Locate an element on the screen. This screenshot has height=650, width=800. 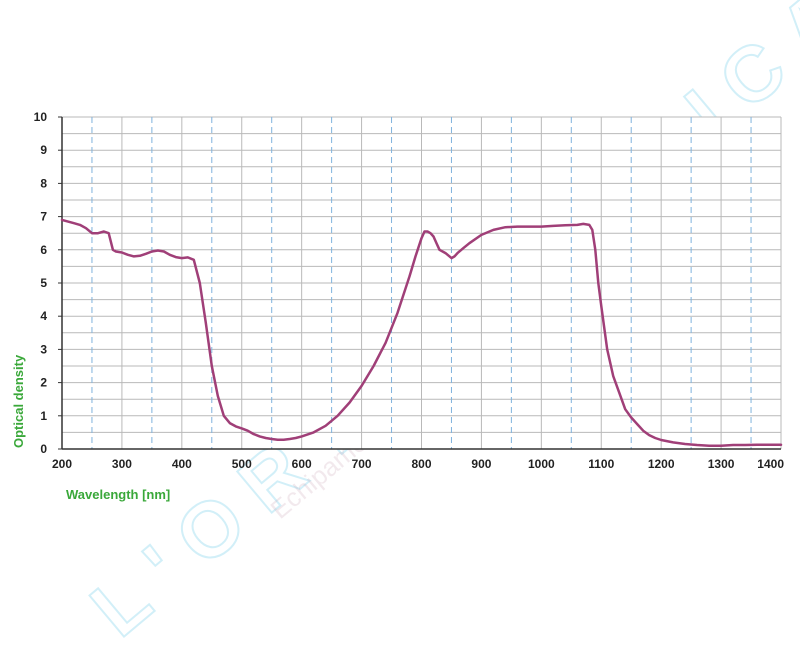
y-tick-label: 3 is located at coordinates (43, 349).